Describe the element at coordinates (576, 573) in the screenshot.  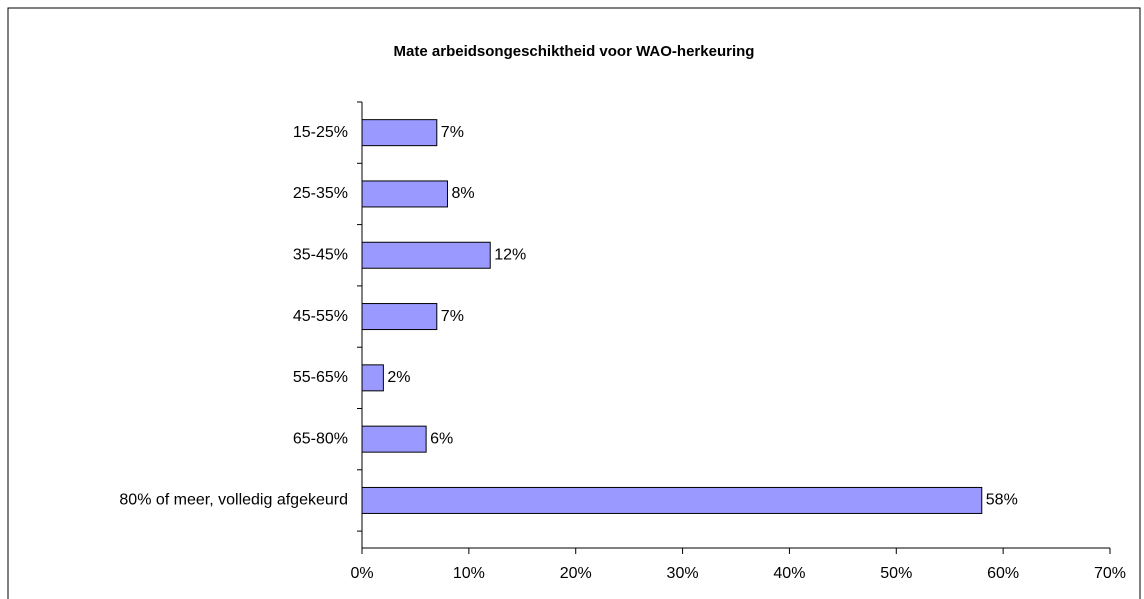
I see `x-tick-label: 20%` at that location.